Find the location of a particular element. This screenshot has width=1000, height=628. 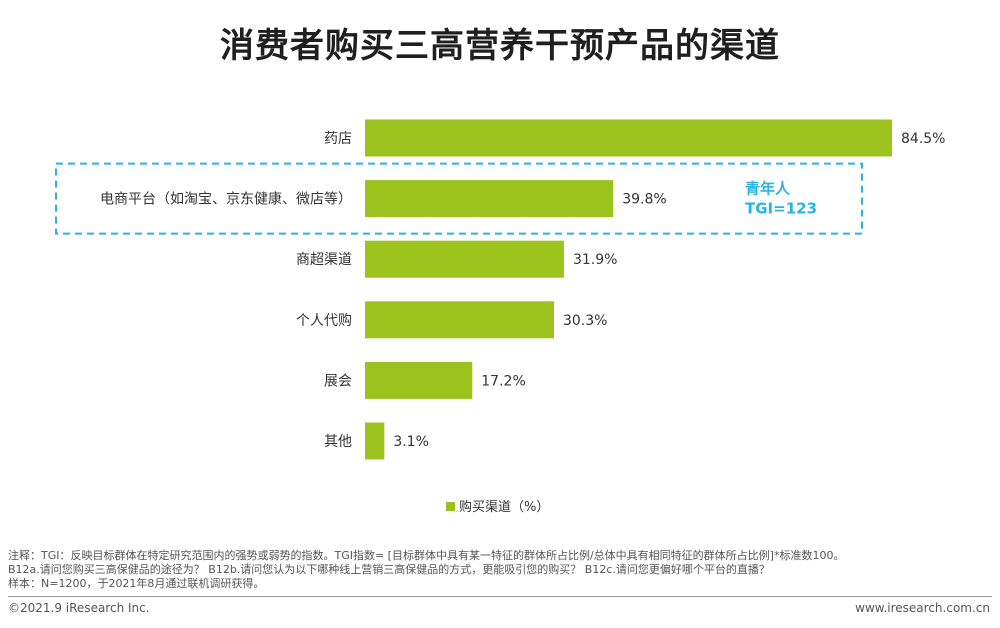

category-label: 其他 is located at coordinates (338, 442).